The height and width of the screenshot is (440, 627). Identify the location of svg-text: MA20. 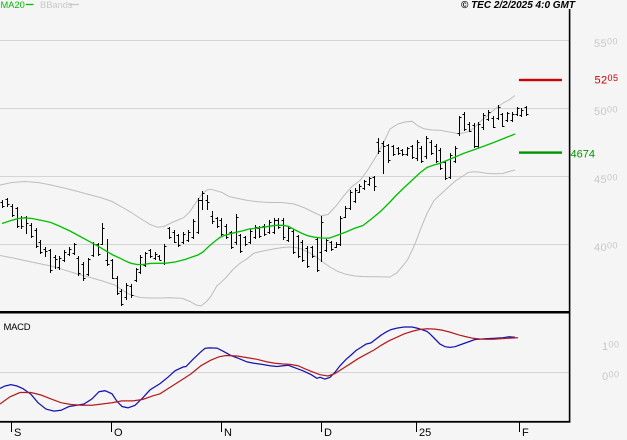
(13, 5).